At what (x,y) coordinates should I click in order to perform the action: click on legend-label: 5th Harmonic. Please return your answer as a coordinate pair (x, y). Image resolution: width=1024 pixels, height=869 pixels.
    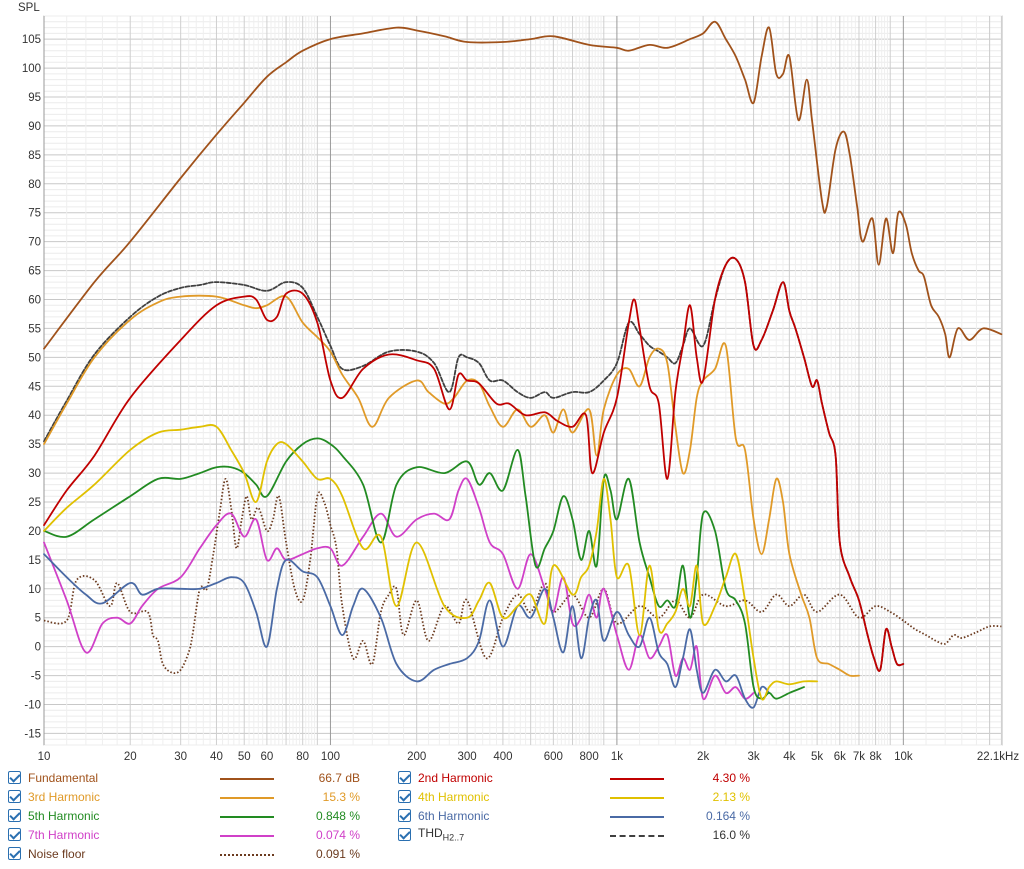
    Looking at the image, I should click on (64, 816).